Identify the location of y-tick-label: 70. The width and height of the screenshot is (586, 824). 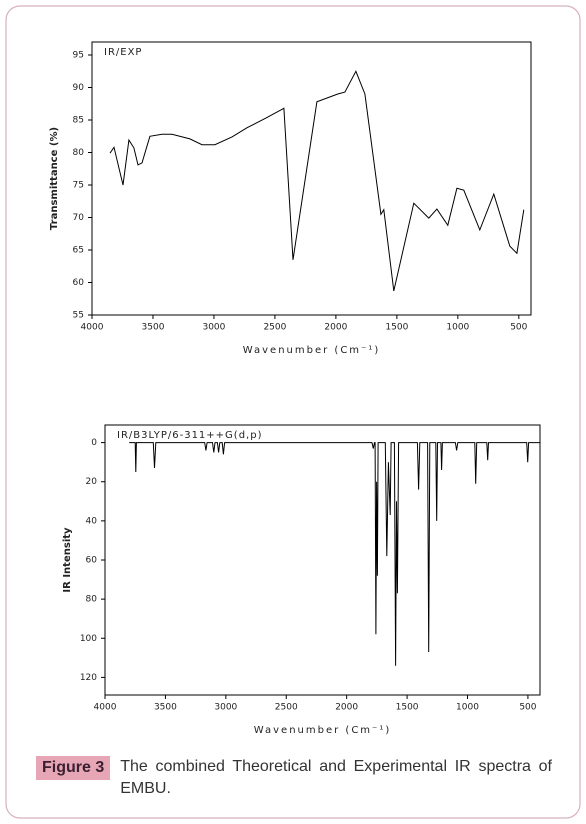
(79, 218).